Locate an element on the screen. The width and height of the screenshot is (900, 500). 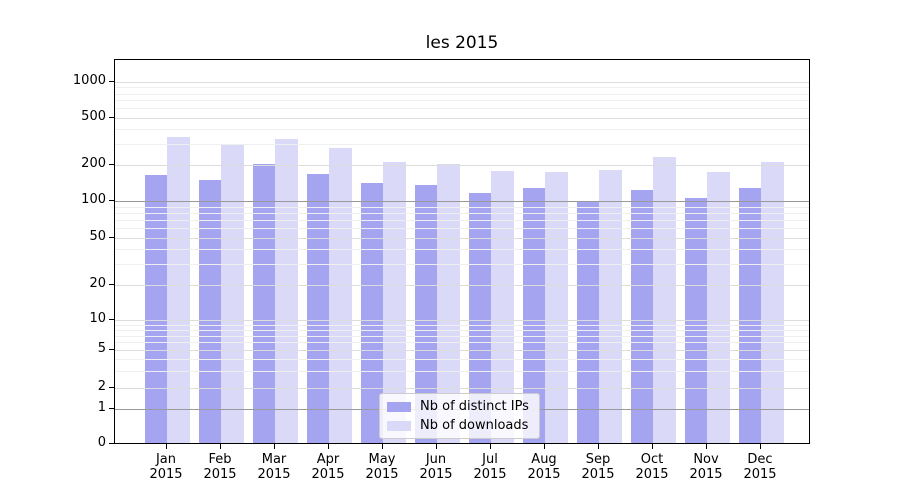
legend-swatch-downloads is located at coordinates (399, 425).